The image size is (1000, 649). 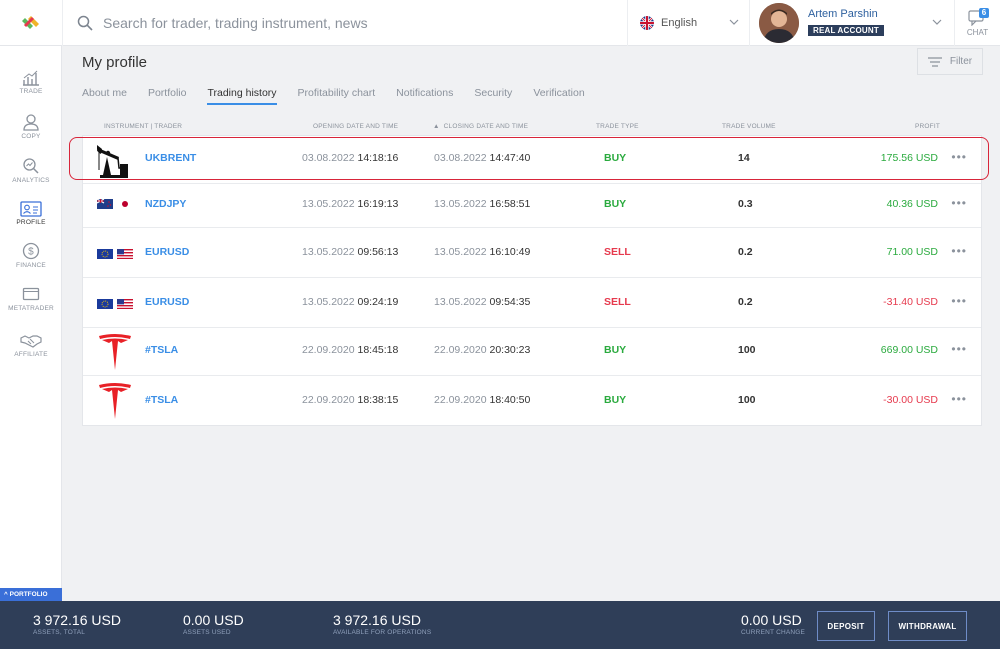 What do you see at coordinates (31, 594) in the screenshot?
I see `portfolio-toggle: ^ PORTFOLIO` at bounding box center [31, 594].